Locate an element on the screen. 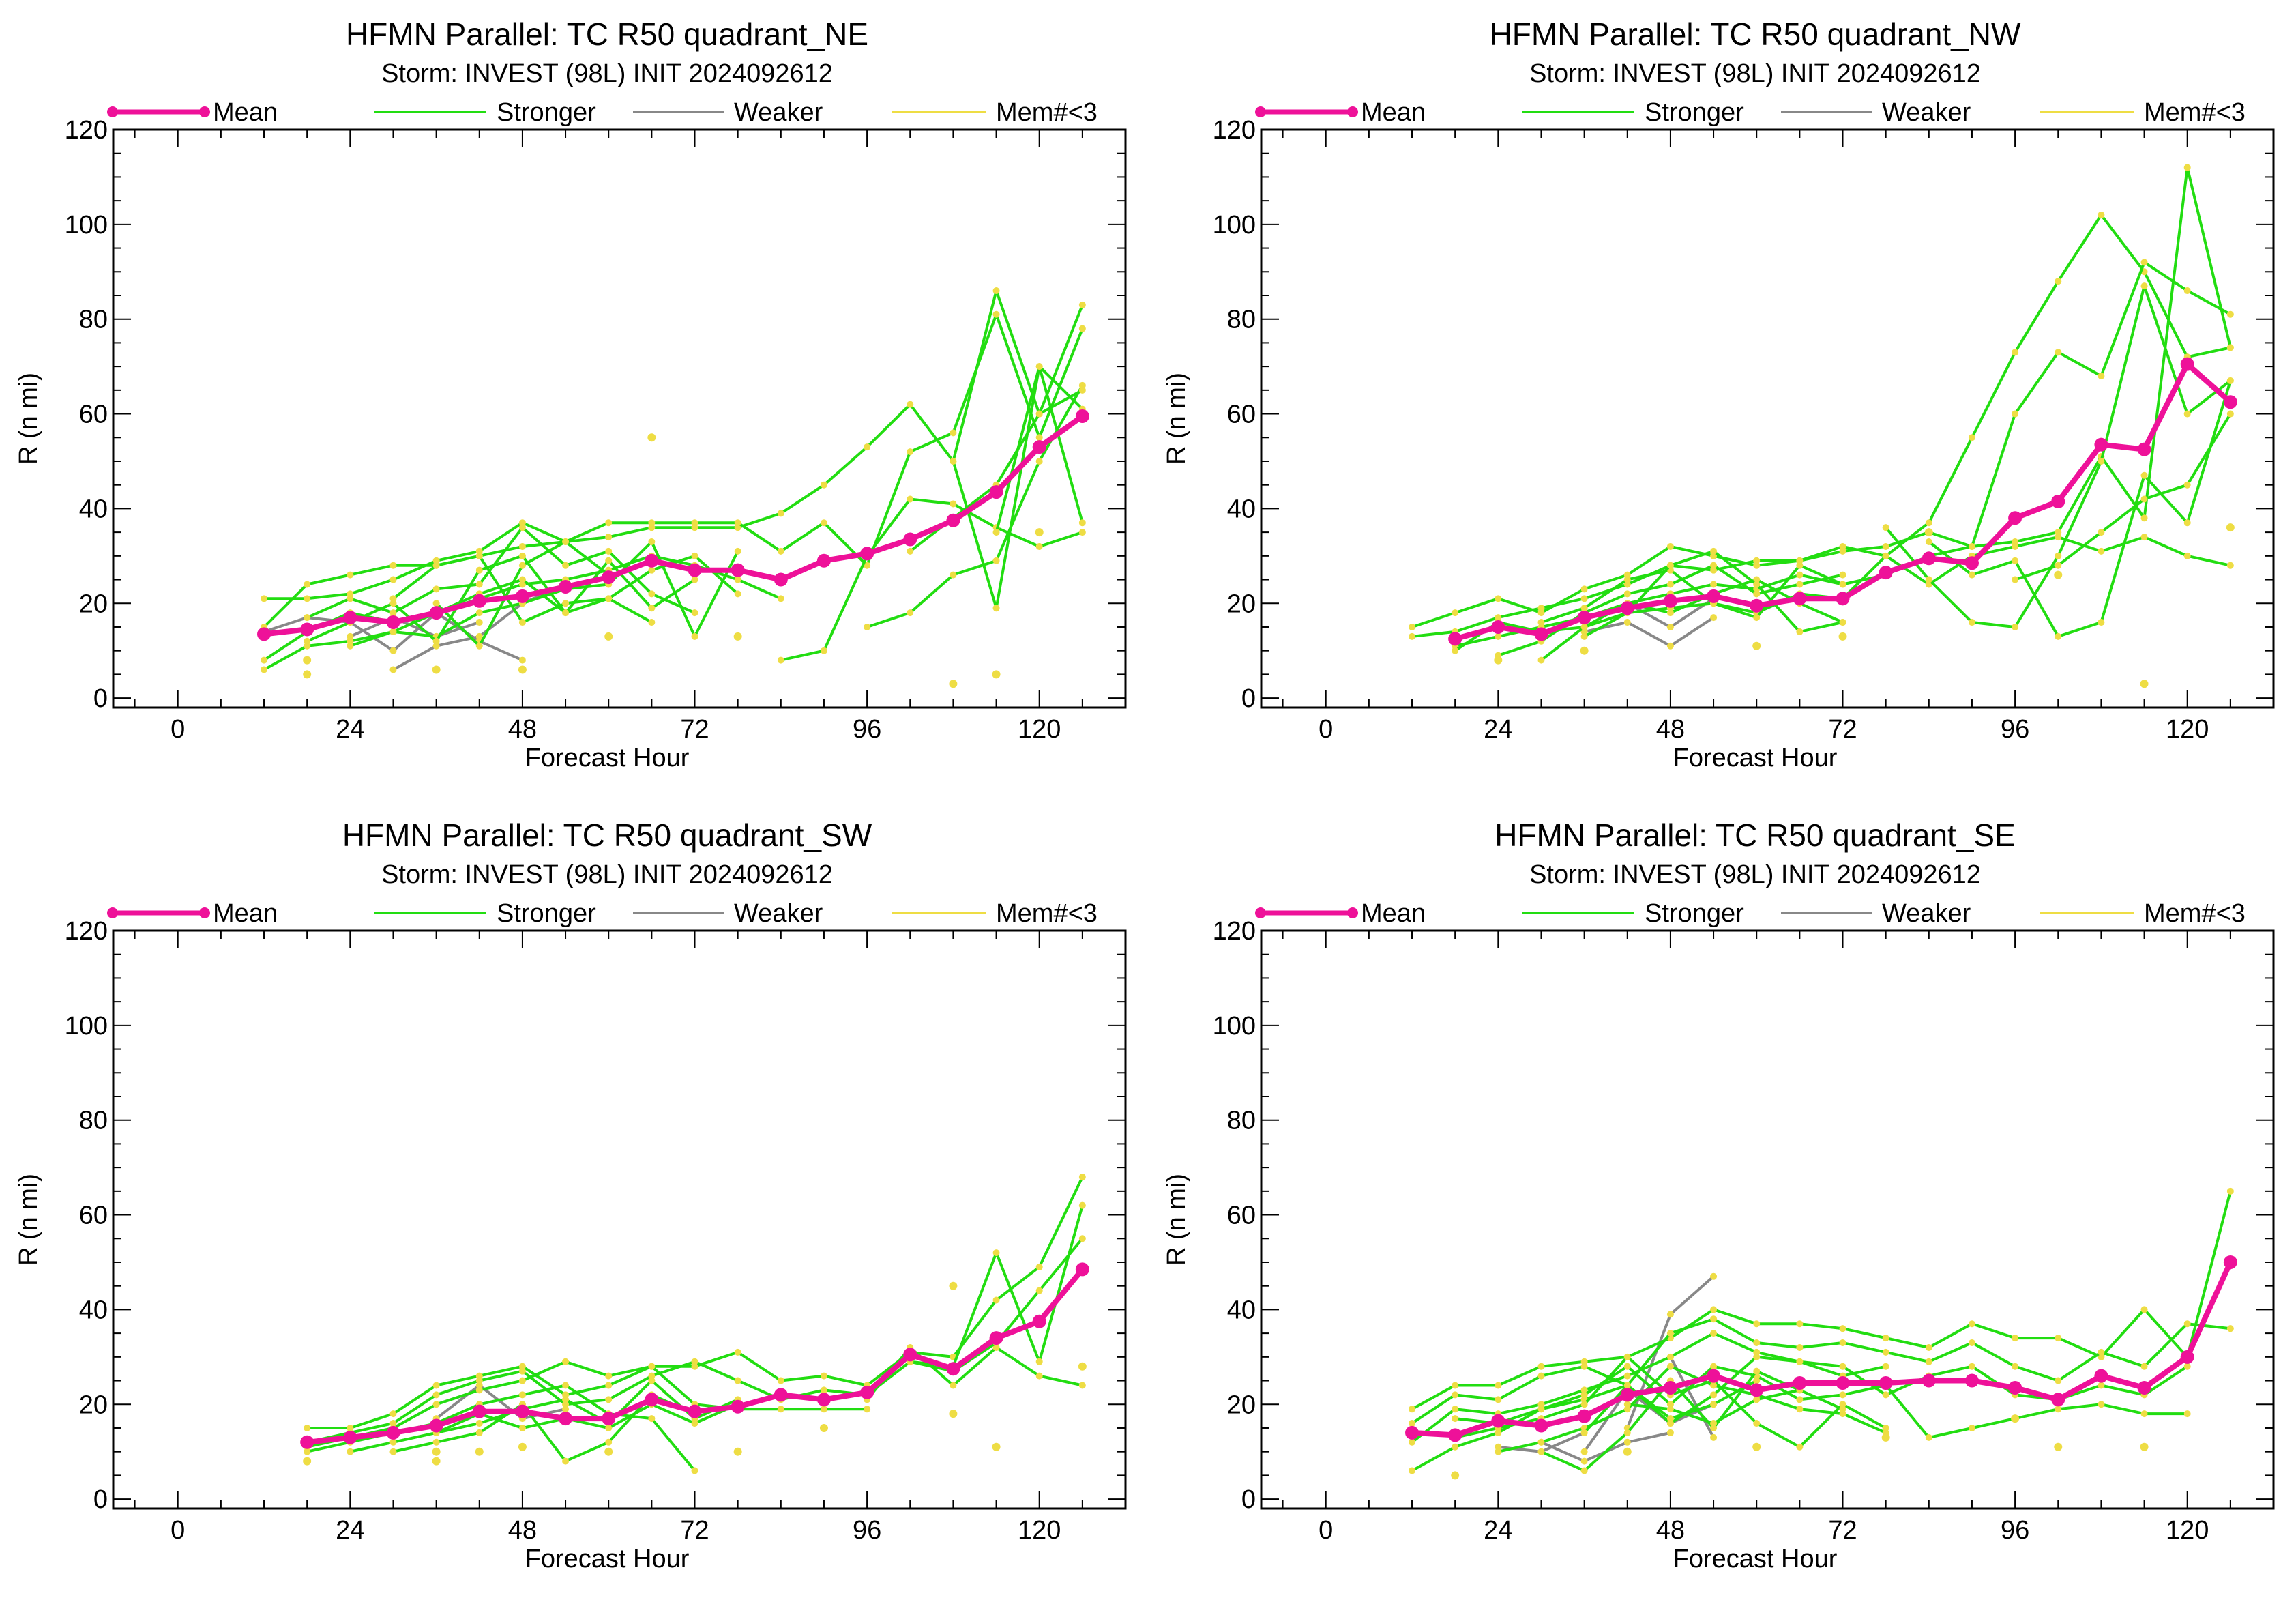 Image resolution: width=2296 pixels, height=1602 pixels. y-axis-label: R (n mi) is located at coordinates (1176, 1220).